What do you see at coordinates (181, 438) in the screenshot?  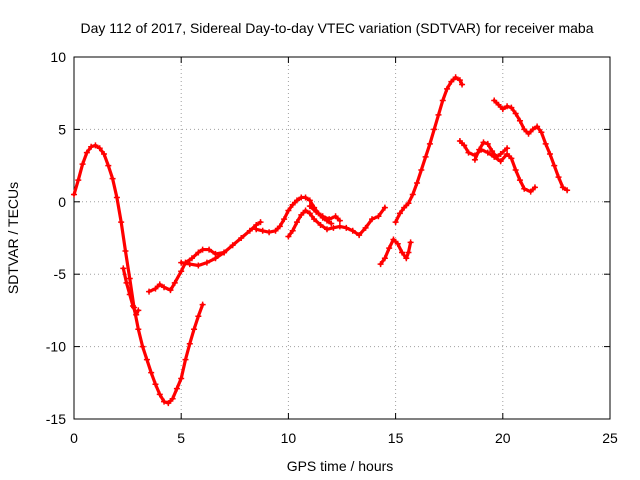 I see `x-tick-label: 5` at bounding box center [181, 438].